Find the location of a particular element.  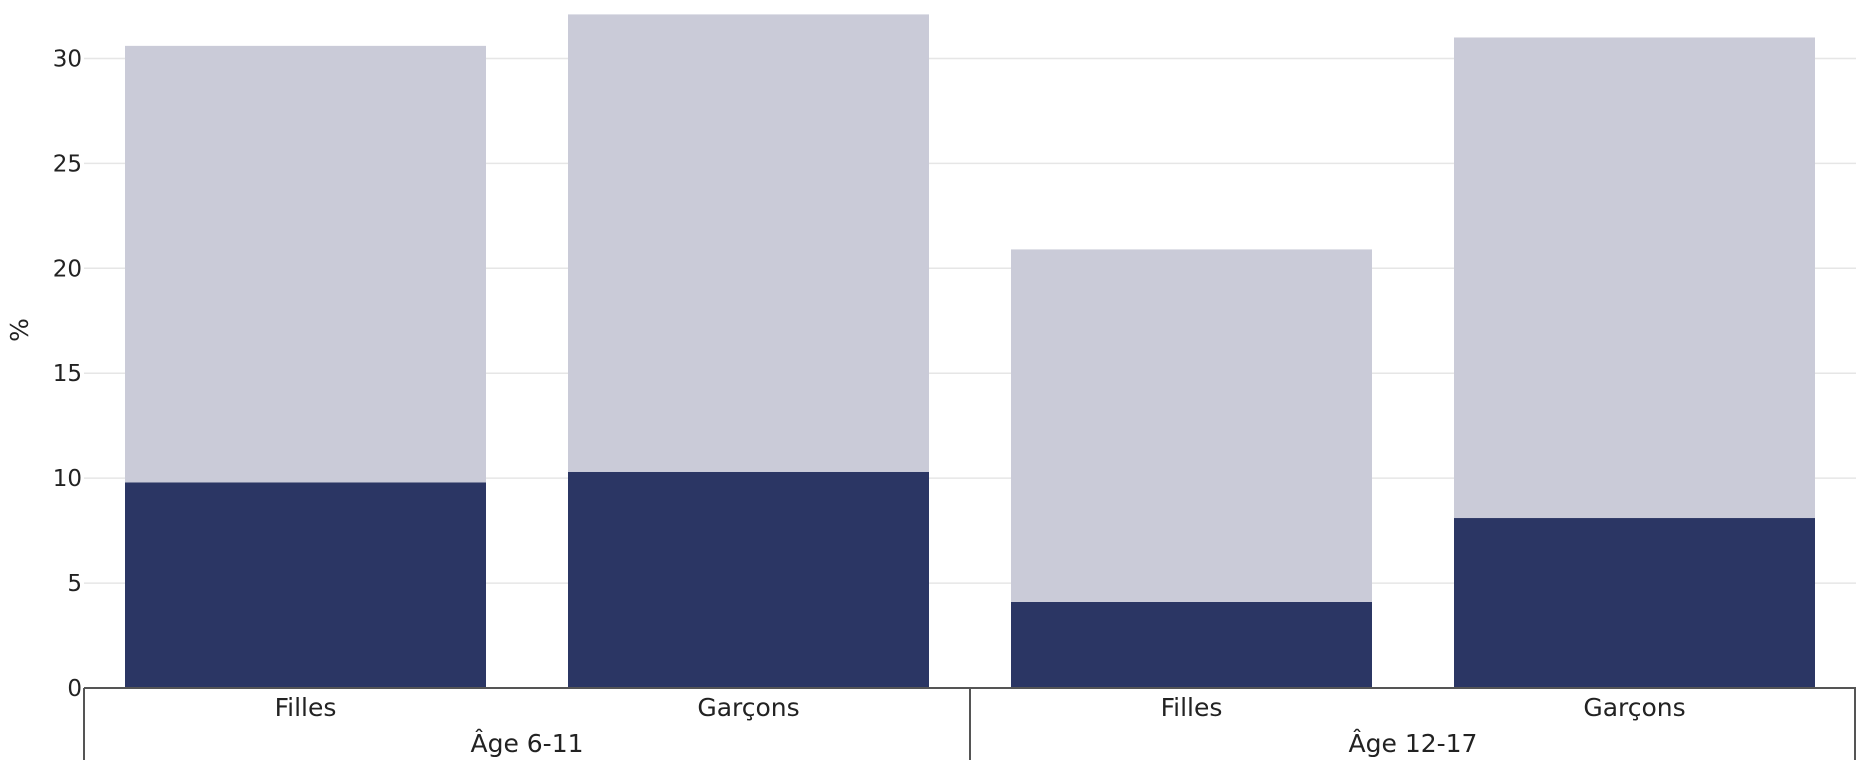

y-tick-labels: 0 5 10 15 20 25 30 is located at coordinates (67, 374).